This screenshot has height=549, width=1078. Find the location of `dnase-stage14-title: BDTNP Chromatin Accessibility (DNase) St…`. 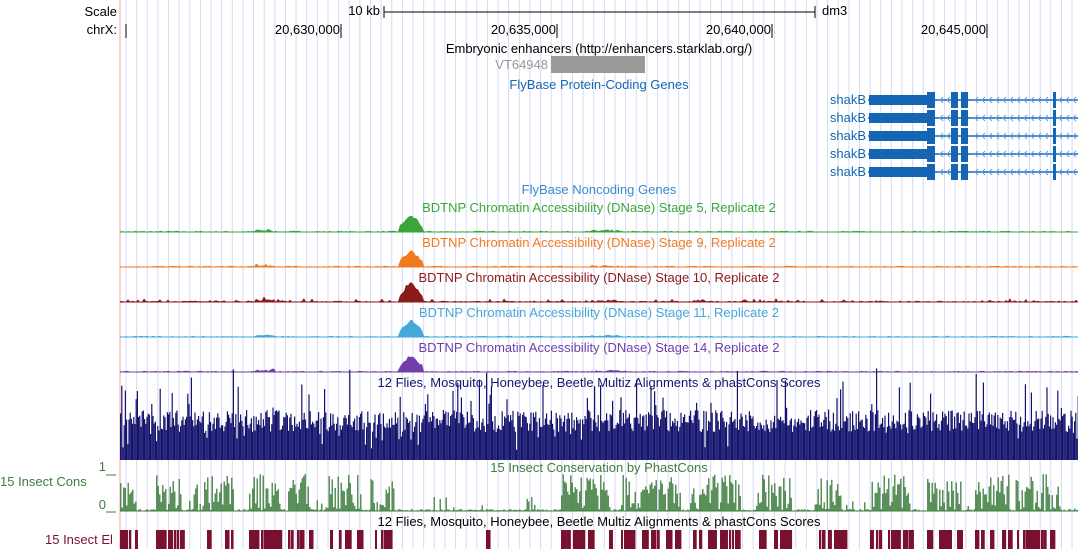

dnase-stage14-title: BDTNP Chromatin Accessibility (DNase) St… is located at coordinates (599, 347).